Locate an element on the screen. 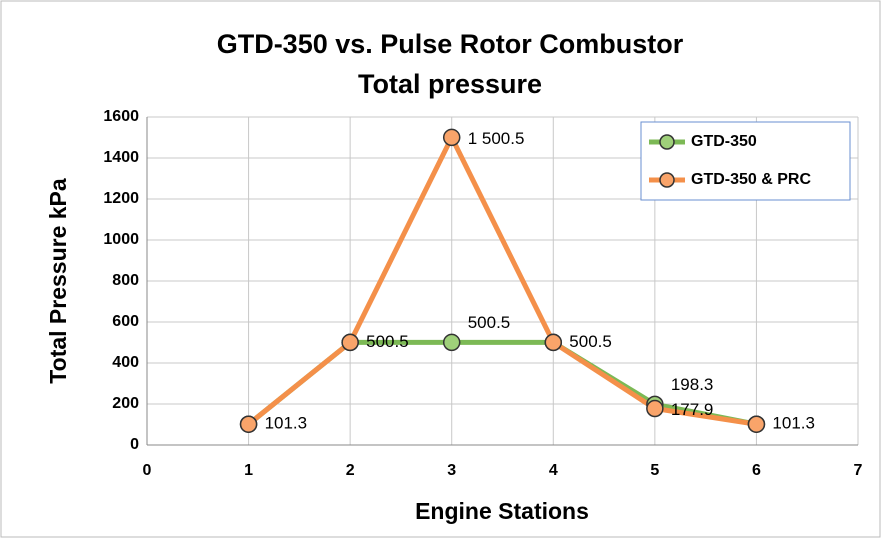 The width and height of the screenshot is (881, 538). chart-subtitle: Total pressure is located at coordinates (450, 84).